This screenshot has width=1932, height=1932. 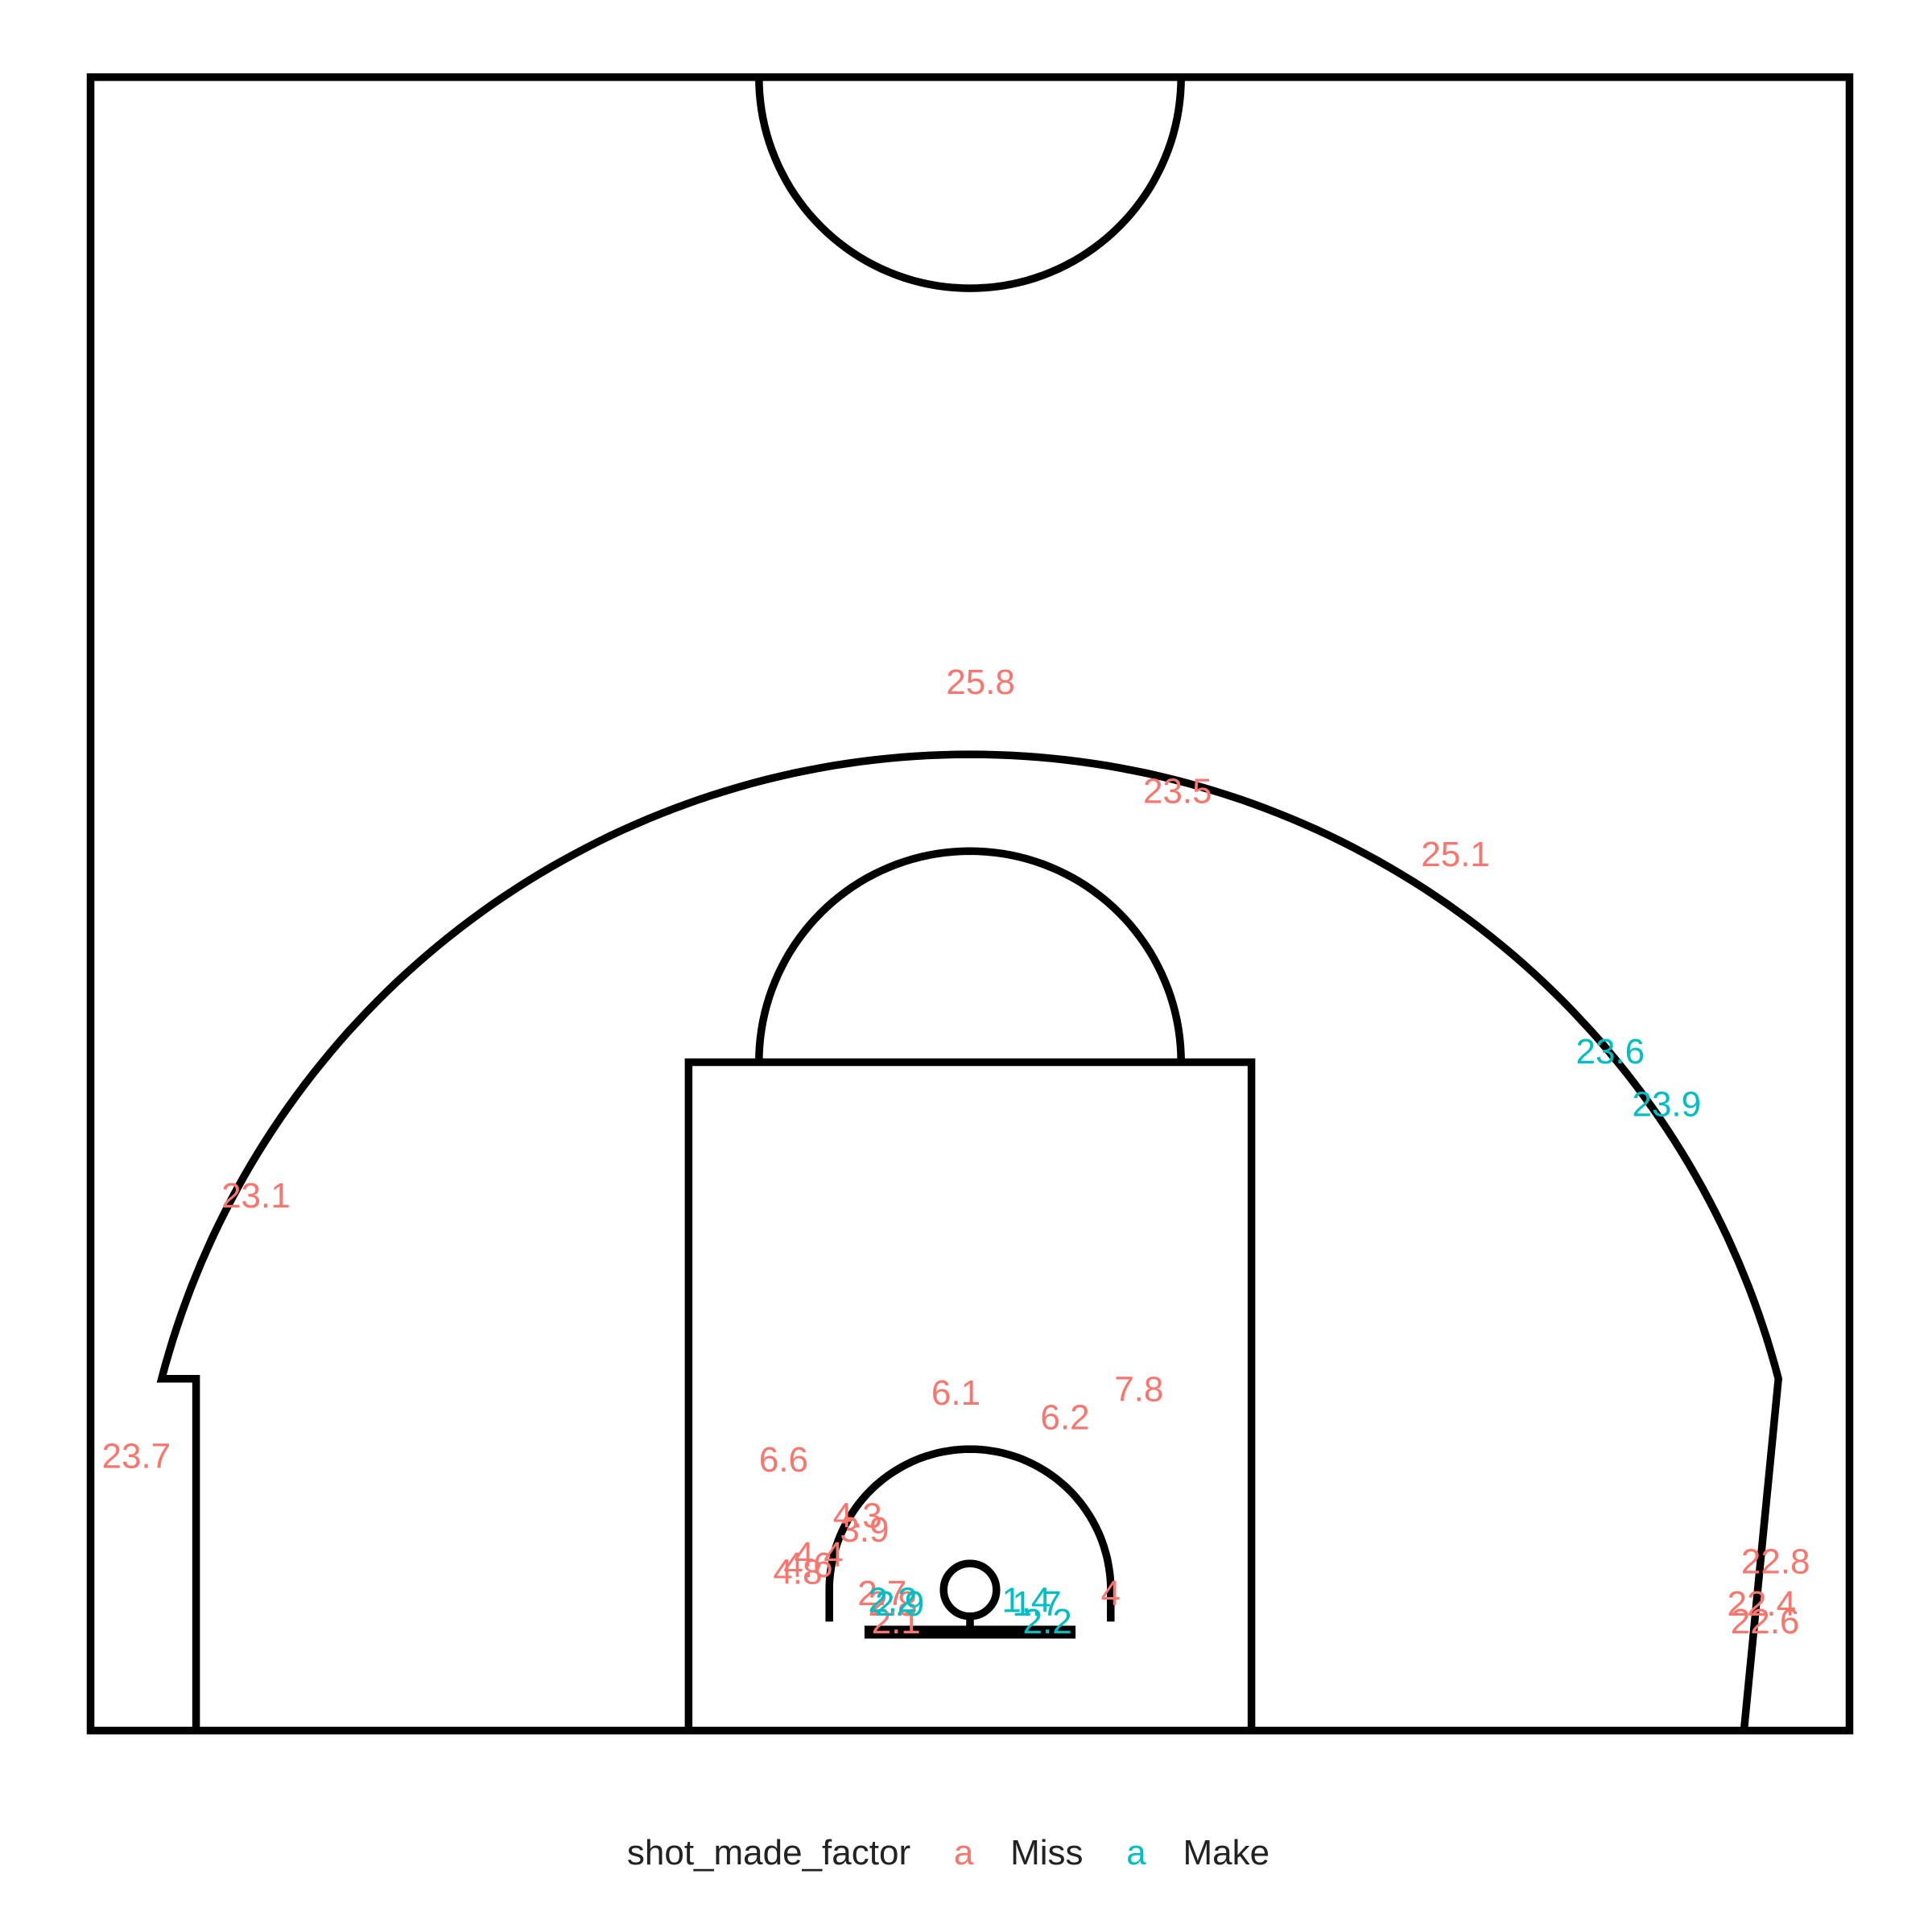 I want to click on shot-label-miss: 25.8, so click(x=980, y=682).